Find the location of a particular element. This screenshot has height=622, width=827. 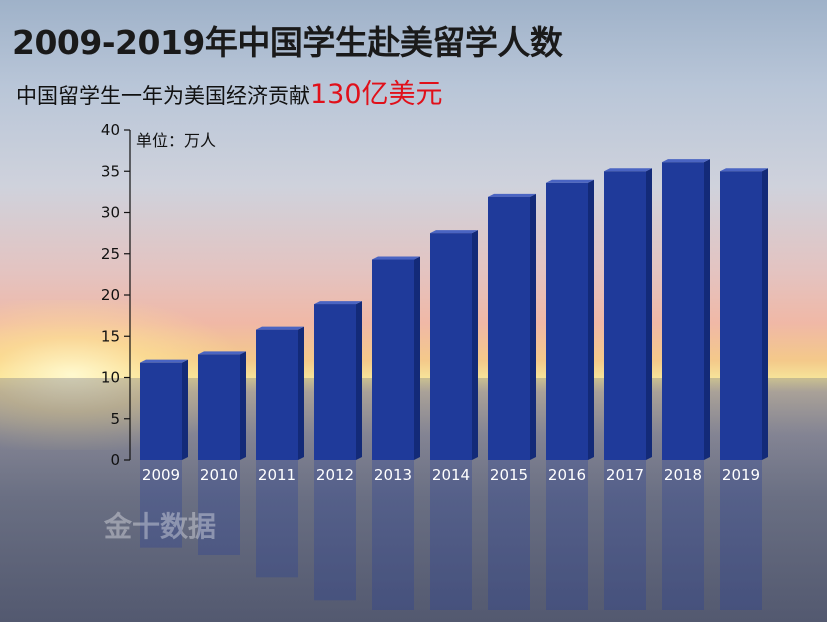

y-tick-label: 5 is located at coordinates (115, 419).